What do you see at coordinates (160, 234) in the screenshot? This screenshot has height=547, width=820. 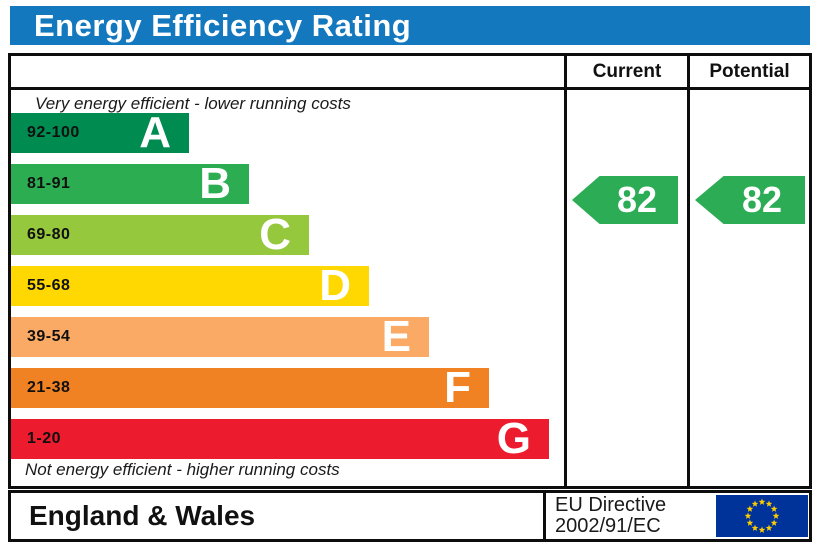 I see `band-row-C: 69-80 C` at bounding box center [160, 234].